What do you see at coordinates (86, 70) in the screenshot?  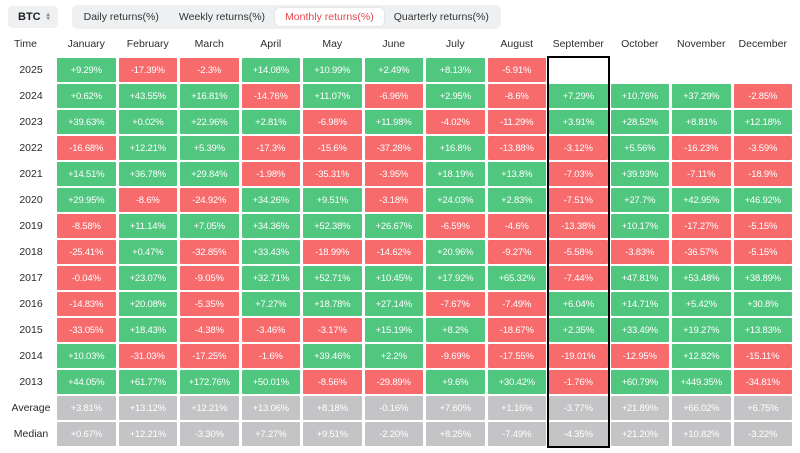 I see `return-cell: +9.29%` at bounding box center [86, 70].